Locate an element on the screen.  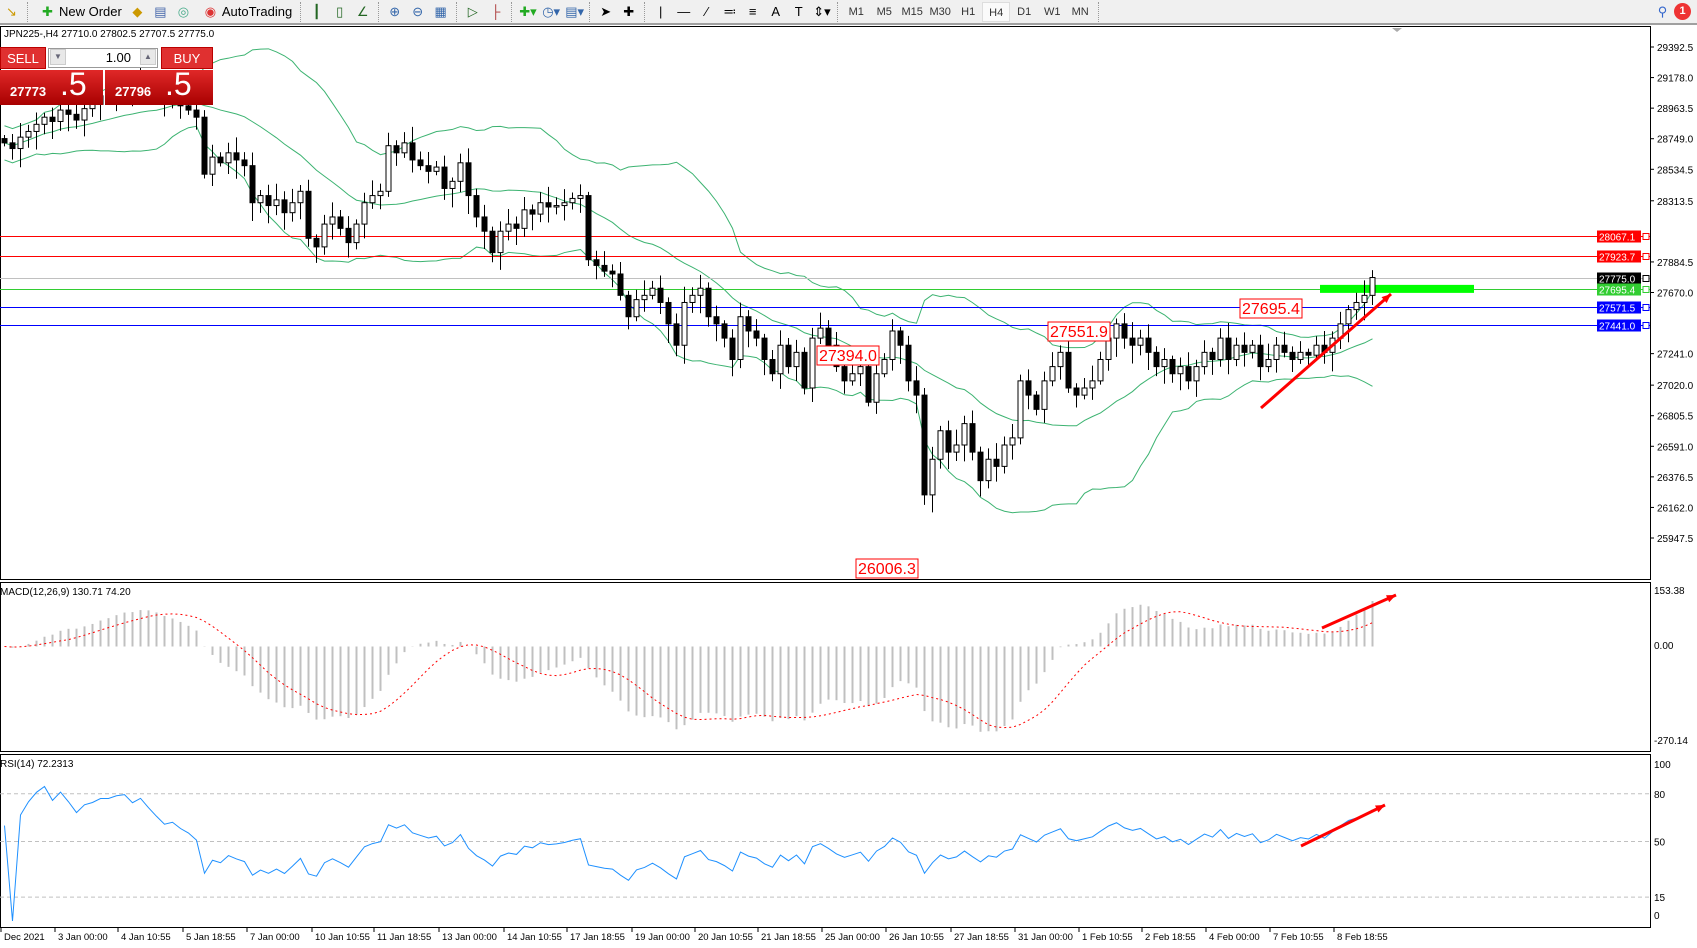
rsi-line is located at coordinates (688, 853).